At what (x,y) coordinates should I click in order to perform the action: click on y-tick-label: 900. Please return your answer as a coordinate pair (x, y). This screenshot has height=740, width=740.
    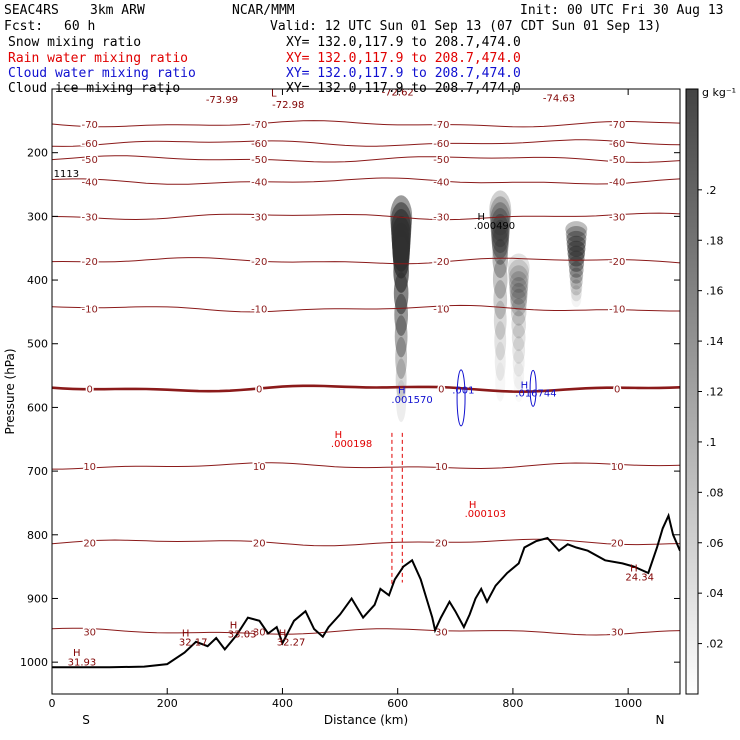
    Looking at the image, I should click on (37, 598).